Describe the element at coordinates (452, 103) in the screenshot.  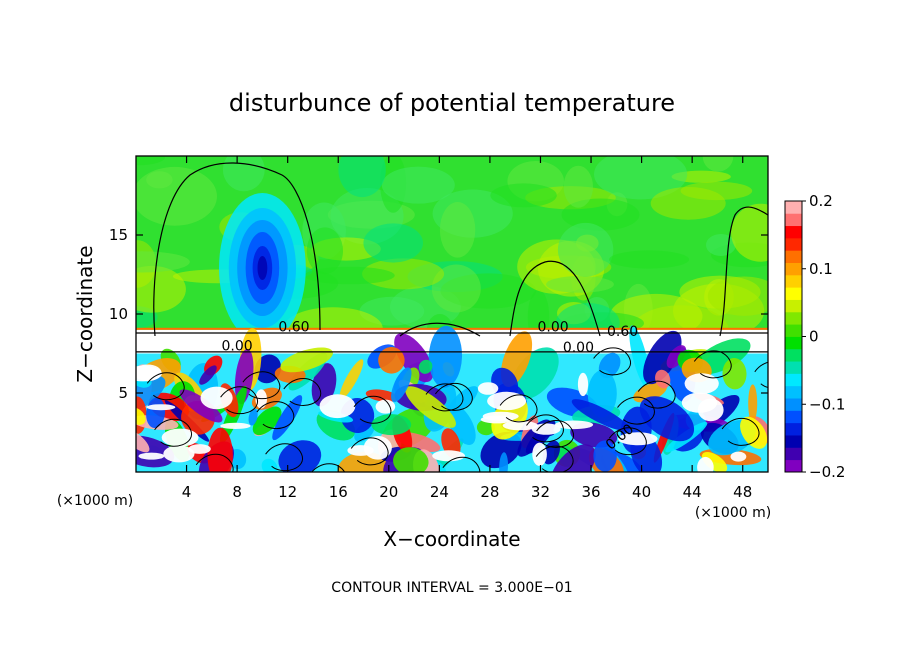
I see `chart-title: disturbunce of potential temperature` at that location.